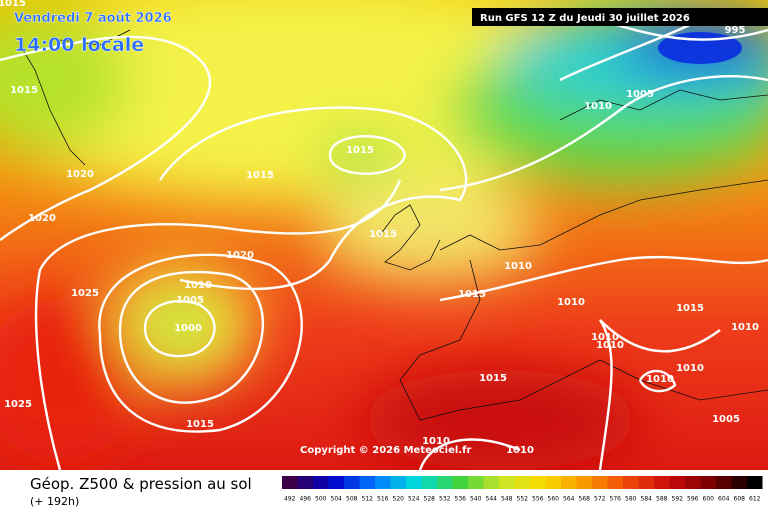  Describe the element at coordinates (507, 499) in the screenshot. I see `legend-label: 548` at that location.